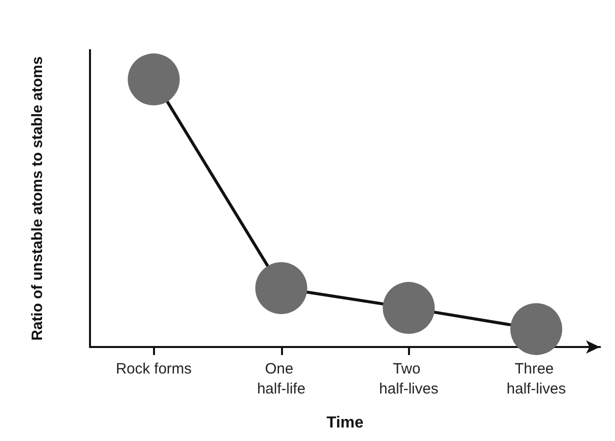 The image size is (615, 441). I want to click on x-tick-label: Two half-lives, so click(408, 379).